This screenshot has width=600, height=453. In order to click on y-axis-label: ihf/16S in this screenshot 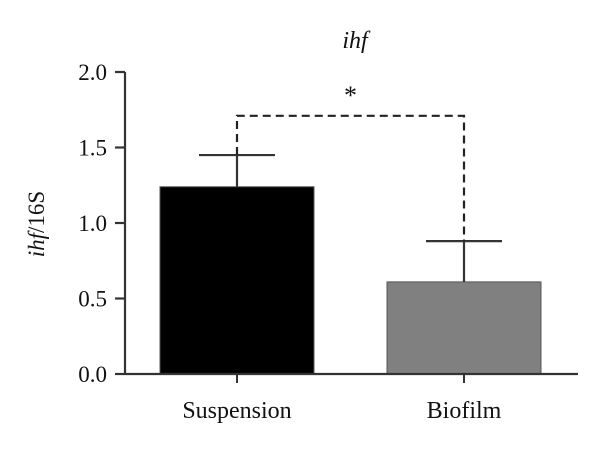, I will do `click(36, 224)`.